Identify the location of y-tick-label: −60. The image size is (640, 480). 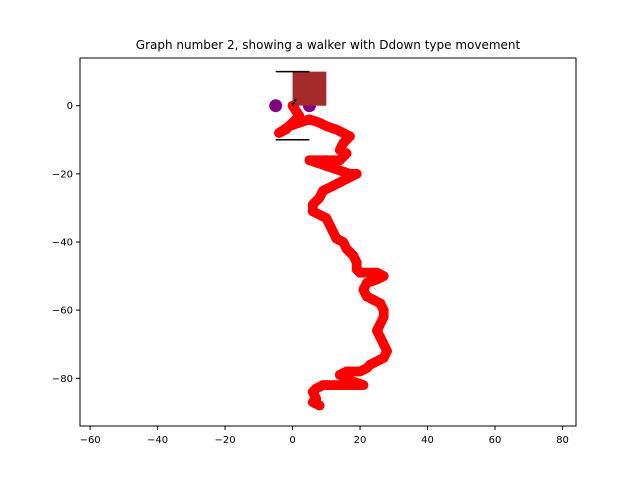
(62, 311).